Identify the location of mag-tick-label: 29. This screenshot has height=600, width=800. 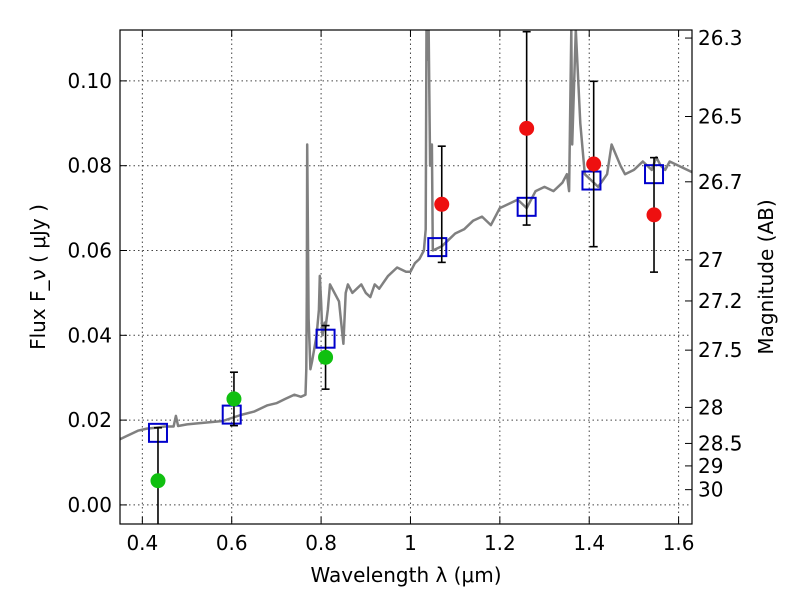
(710, 466).